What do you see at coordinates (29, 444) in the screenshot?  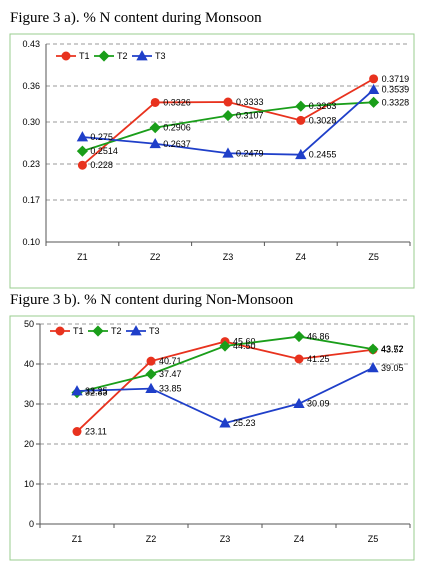 I see `y-tick-label: 20` at bounding box center [29, 444].